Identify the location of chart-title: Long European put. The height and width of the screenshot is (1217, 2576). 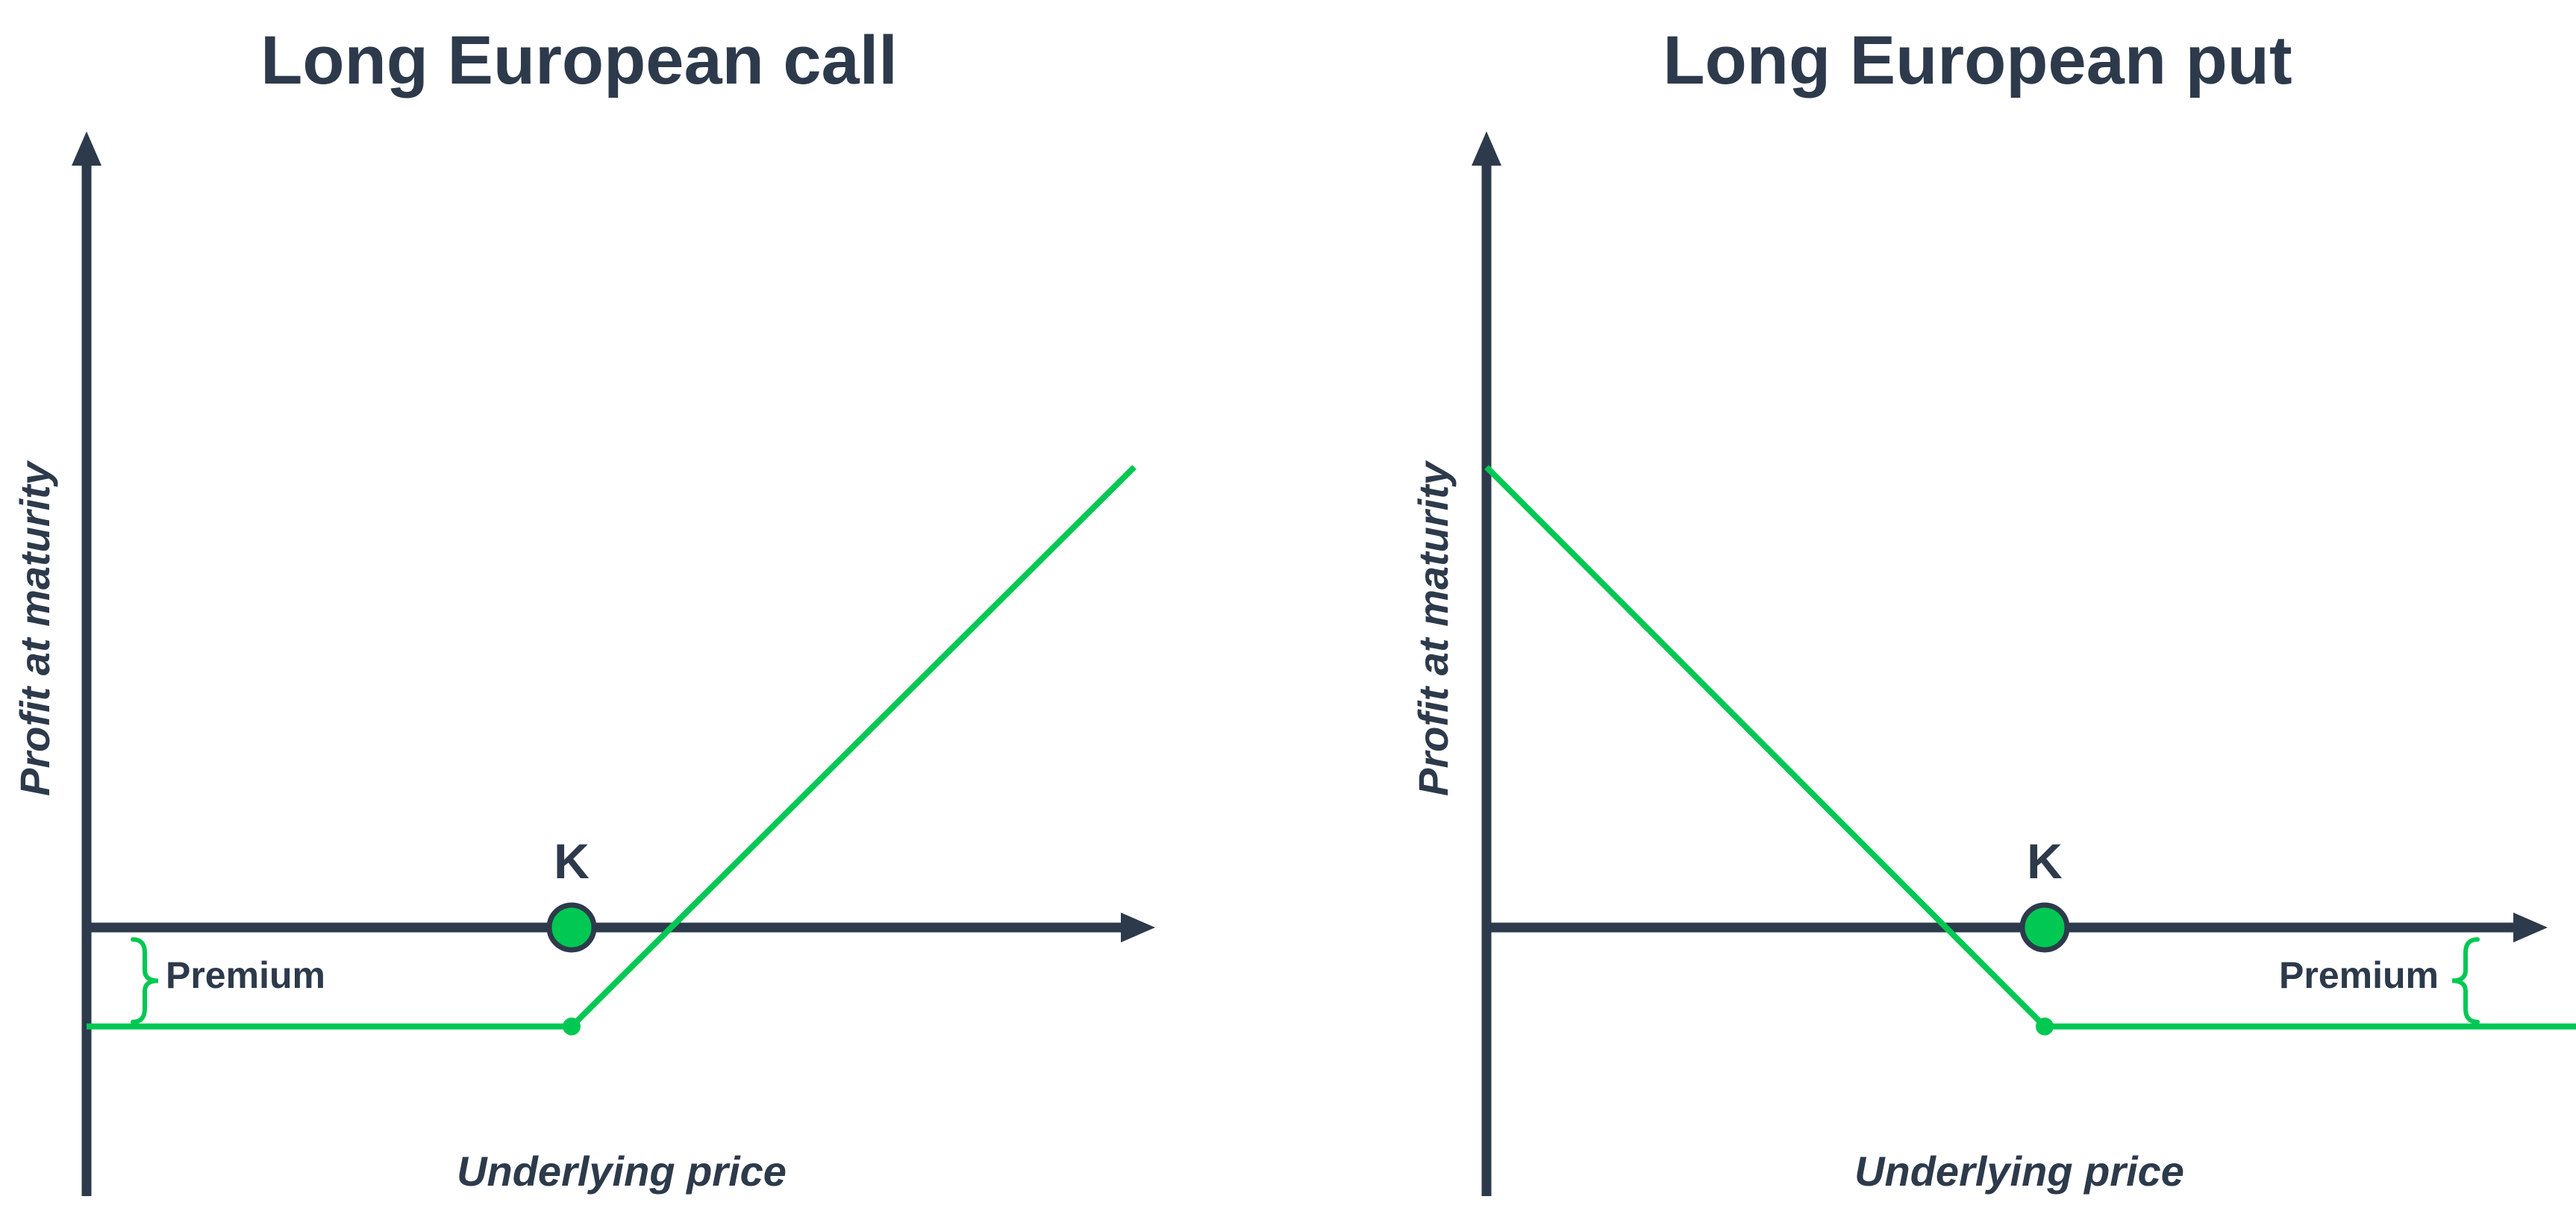
(1977, 60).